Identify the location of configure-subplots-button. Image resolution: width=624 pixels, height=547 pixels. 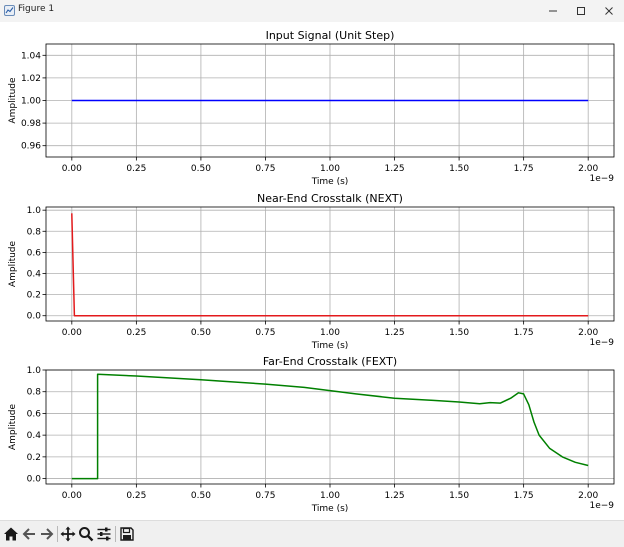
(104, 534).